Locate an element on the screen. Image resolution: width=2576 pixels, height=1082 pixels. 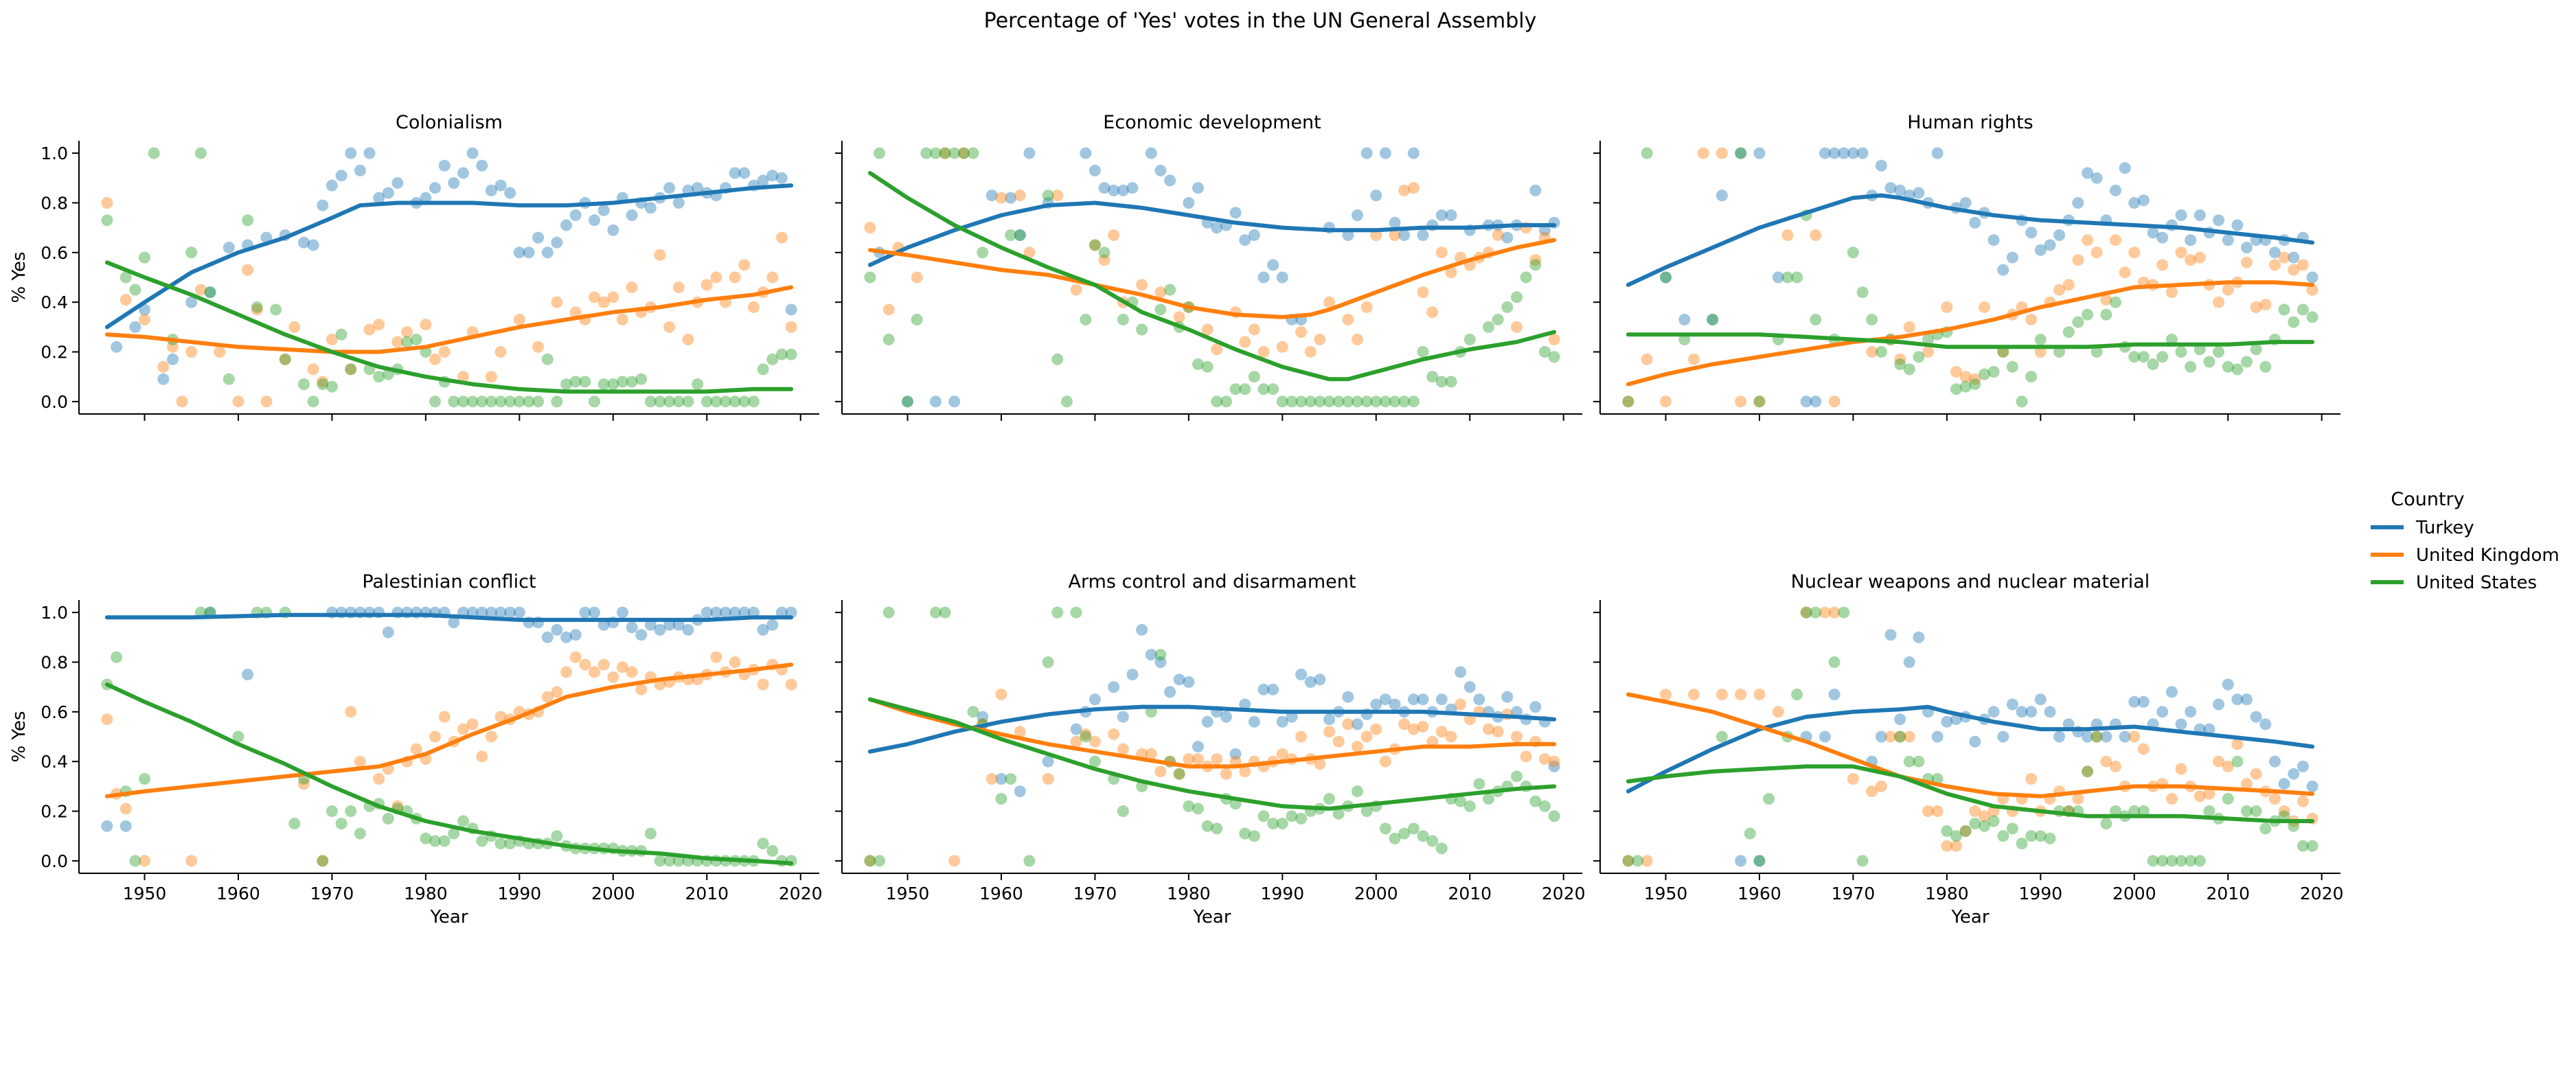
x-tick-label: 2010 is located at coordinates (1470, 893).